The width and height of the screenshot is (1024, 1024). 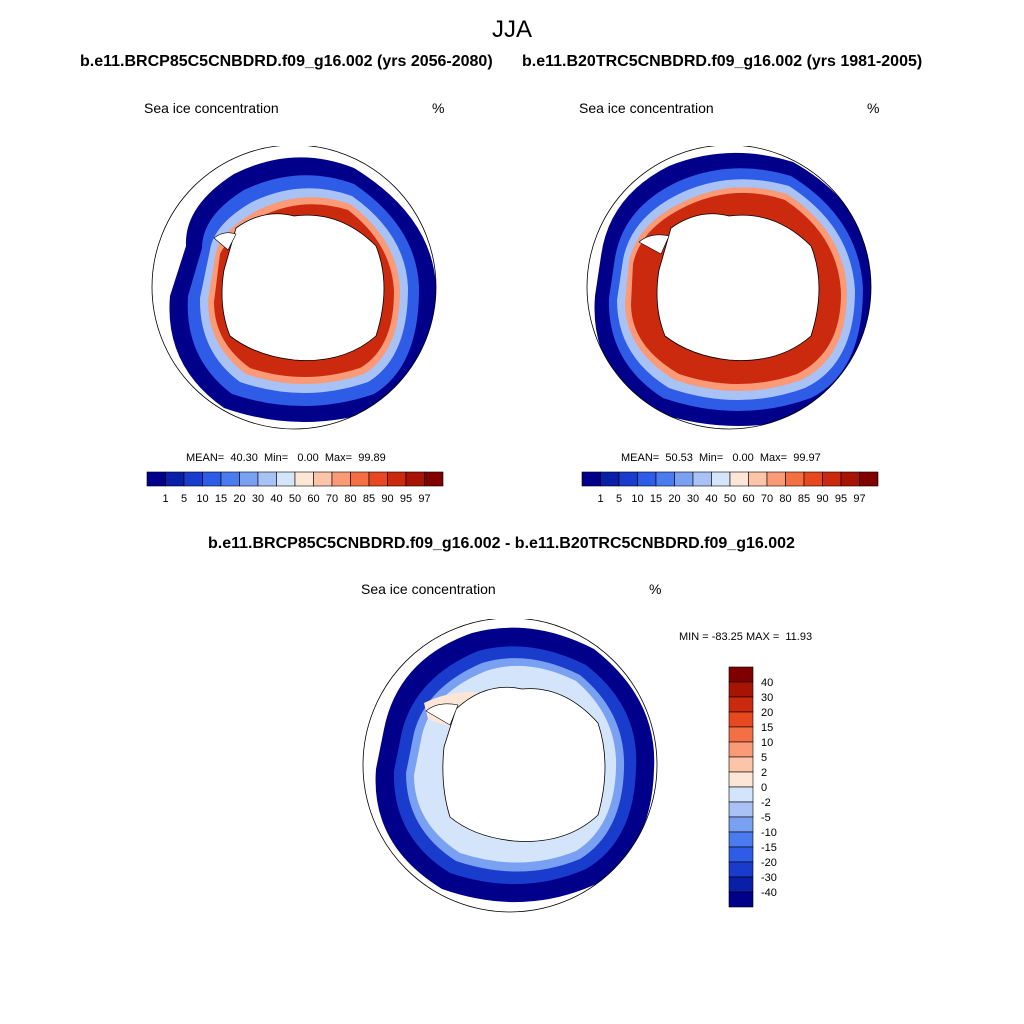 What do you see at coordinates (769, 893) in the screenshot?
I see `colorbar-tick-label: -40` at bounding box center [769, 893].